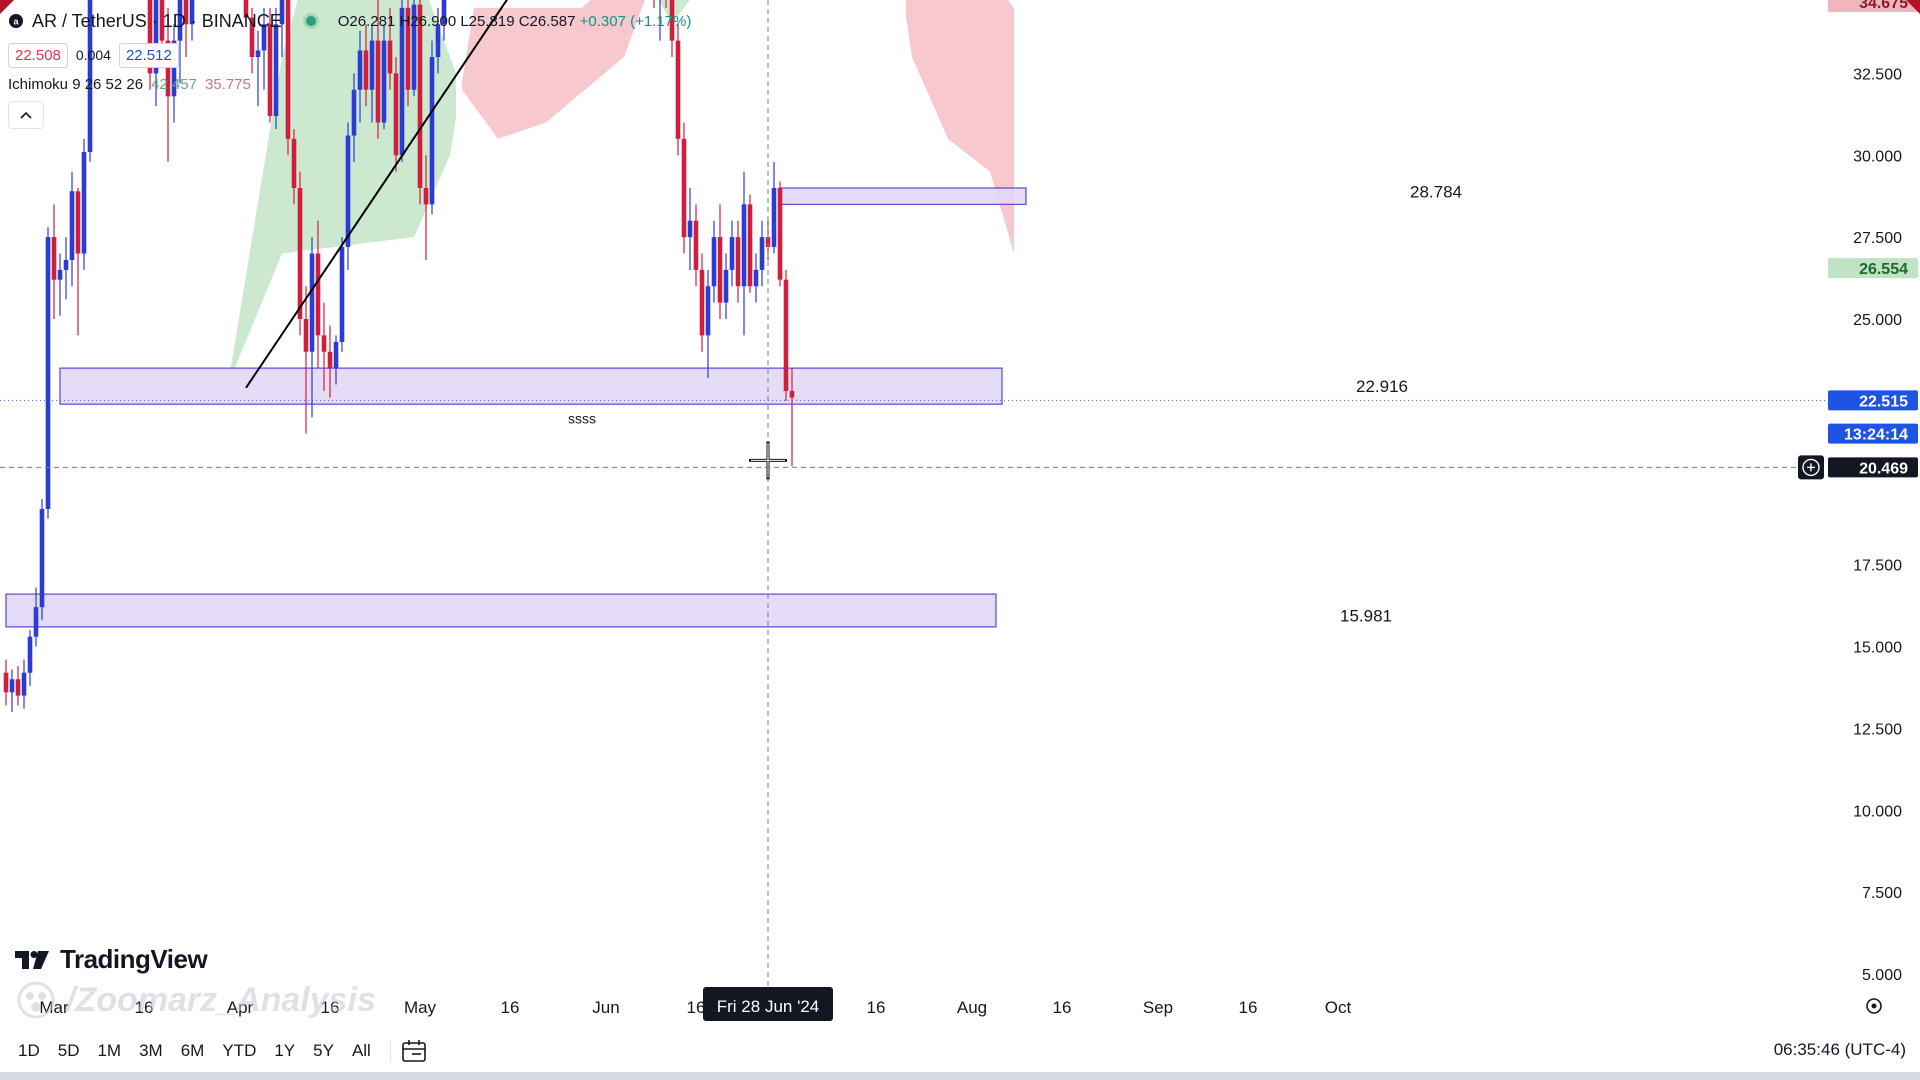 The width and height of the screenshot is (1920, 1080). What do you see at coordinates (414, 1051) in the screenshot?
I see `calendar-icon` at bounding box center [414, 1051].